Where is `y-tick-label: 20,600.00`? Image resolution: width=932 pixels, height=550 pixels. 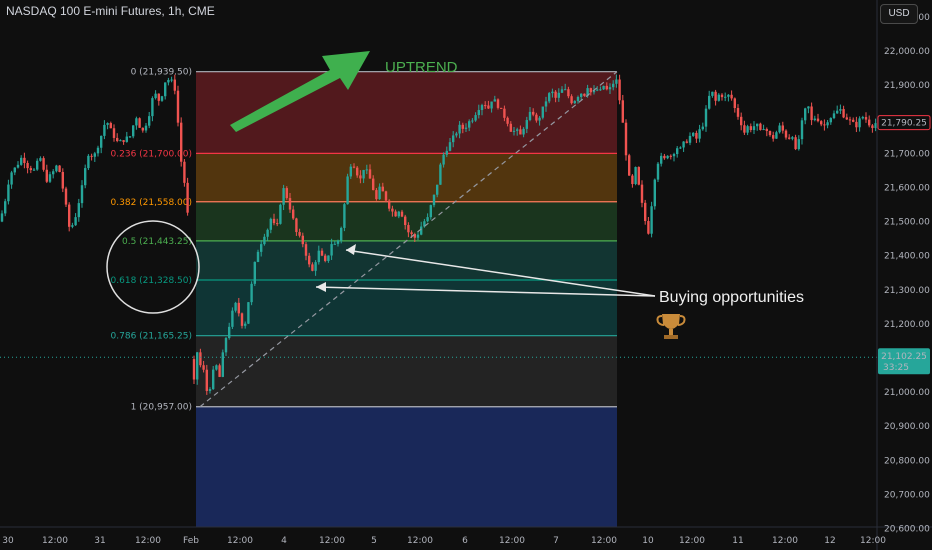 y-tick-label: 20,600.00 is located at coordinates (907, 529).